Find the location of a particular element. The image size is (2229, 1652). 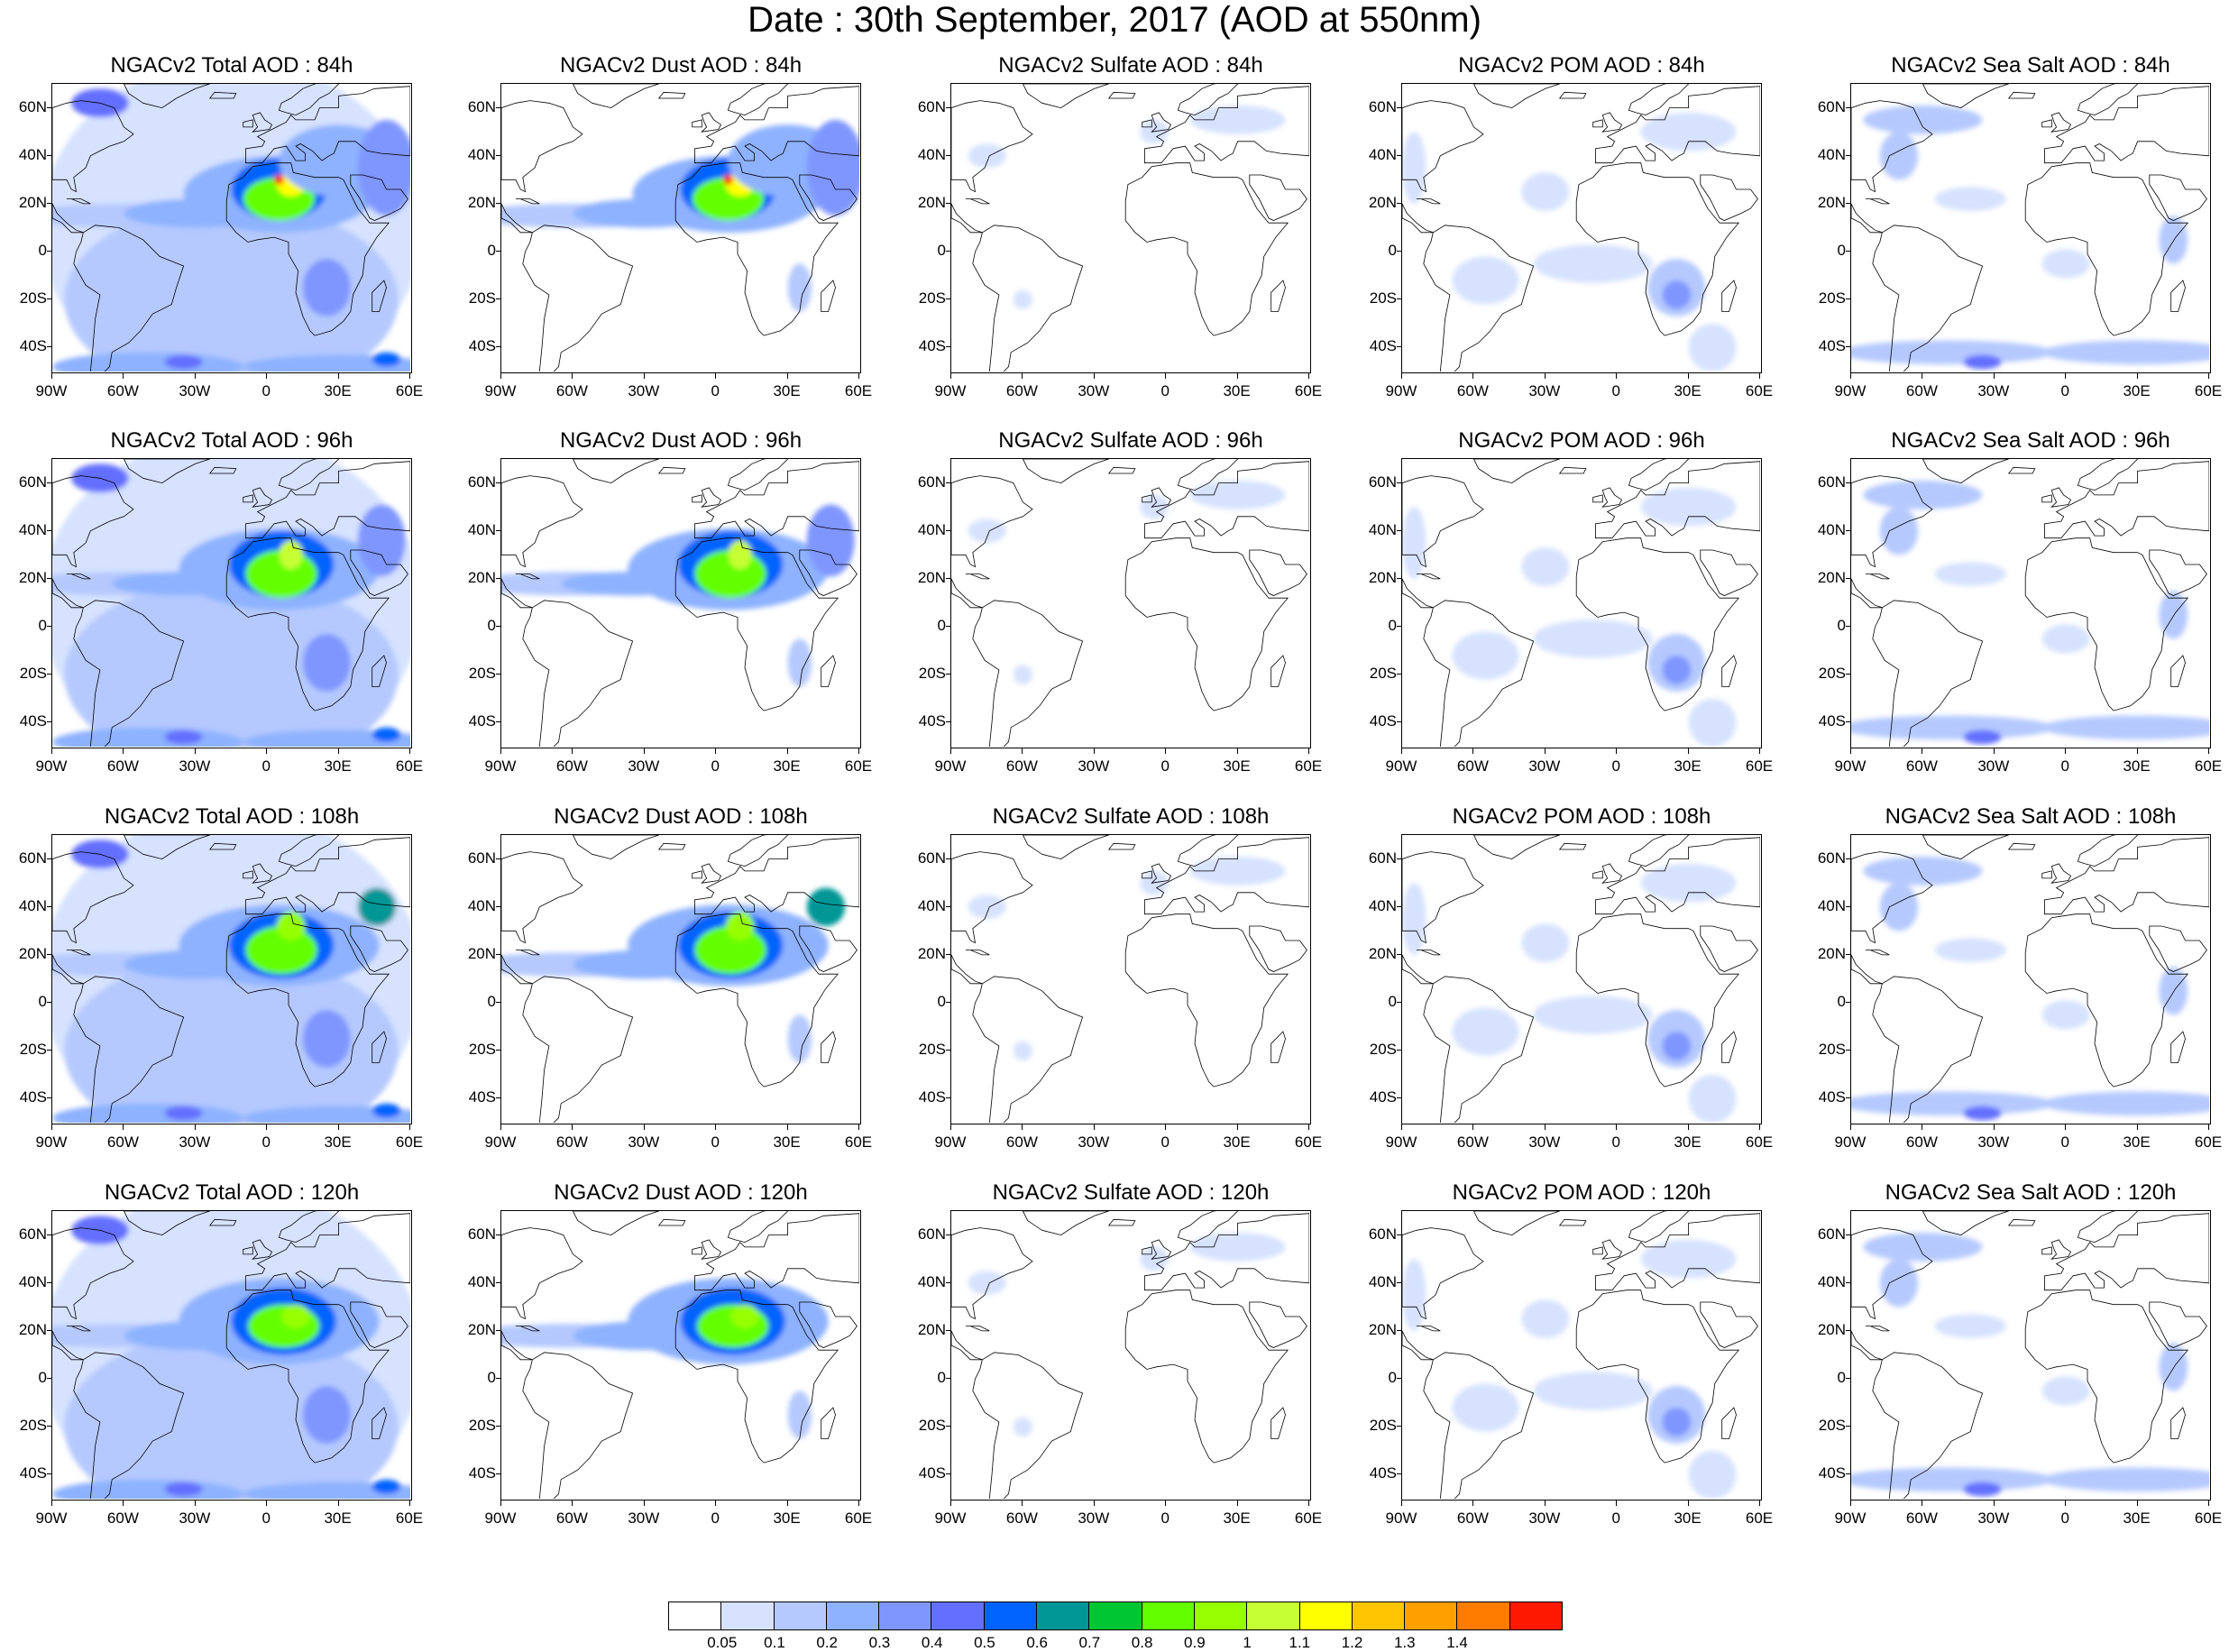

aod-map-seasalt-108h is located at coordinates (2030, 979).